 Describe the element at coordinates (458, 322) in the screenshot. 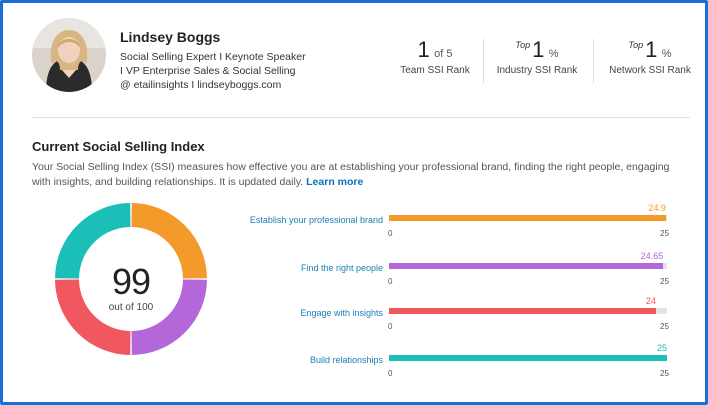

I see `component-insights: Engage with insights 24 0 25` at that location.